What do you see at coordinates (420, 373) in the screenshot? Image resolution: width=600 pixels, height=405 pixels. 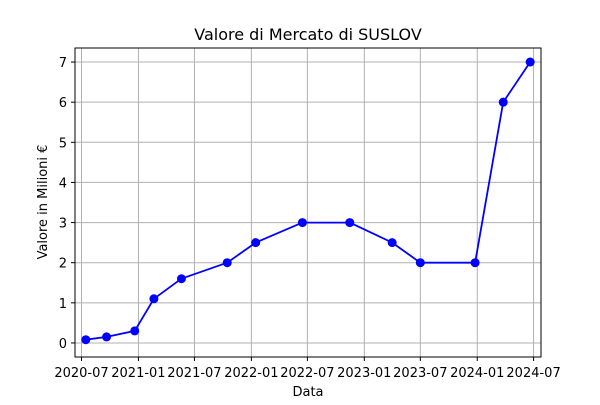 I see `x-tick-label: 2023-07` at bounding box center [420, 373].